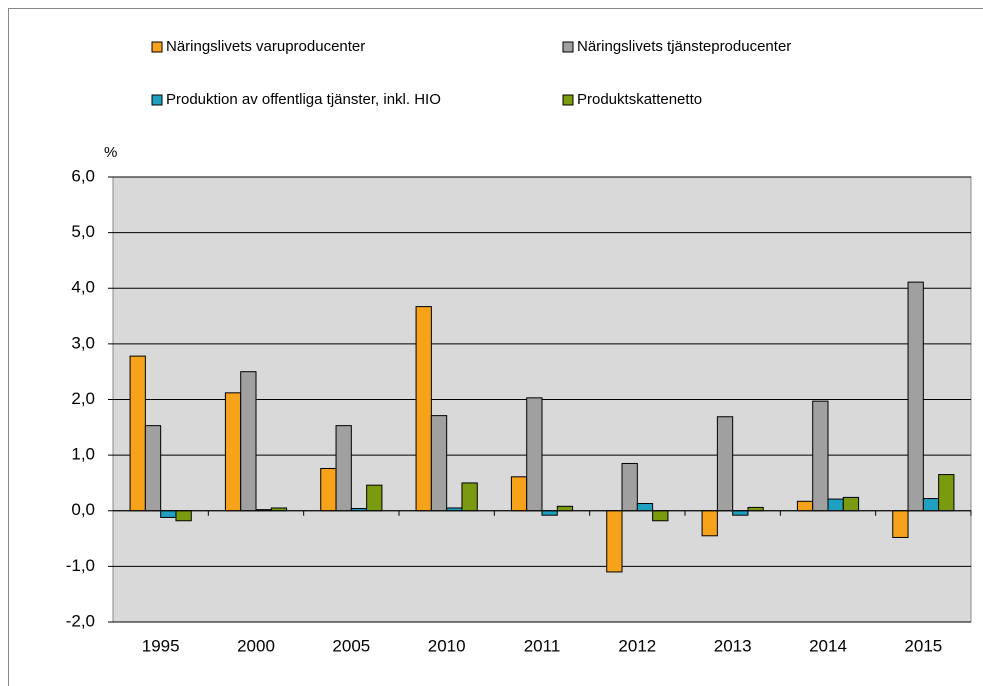 The width and height of the screenshot is (983, 686). What do you see at coordinates (733, 645) in the screenshot?
I see `x-tick-label: 2013` at bounding box center [733, 645].